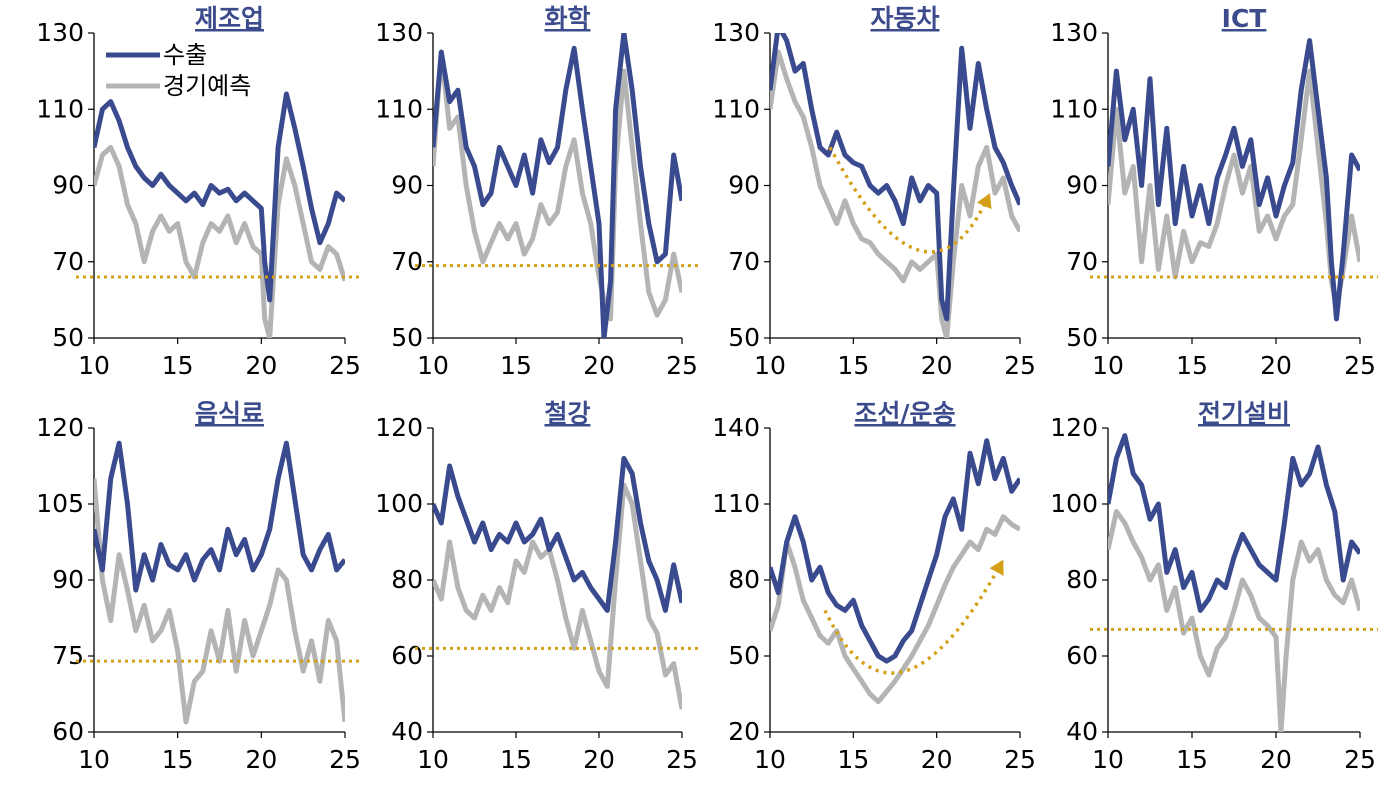 The image size is (1398, 786). What do you see at coordinates (1244, 413) in the screenshot?
I see `panel-title: 전기설비` at bounding box center [1244, 413].